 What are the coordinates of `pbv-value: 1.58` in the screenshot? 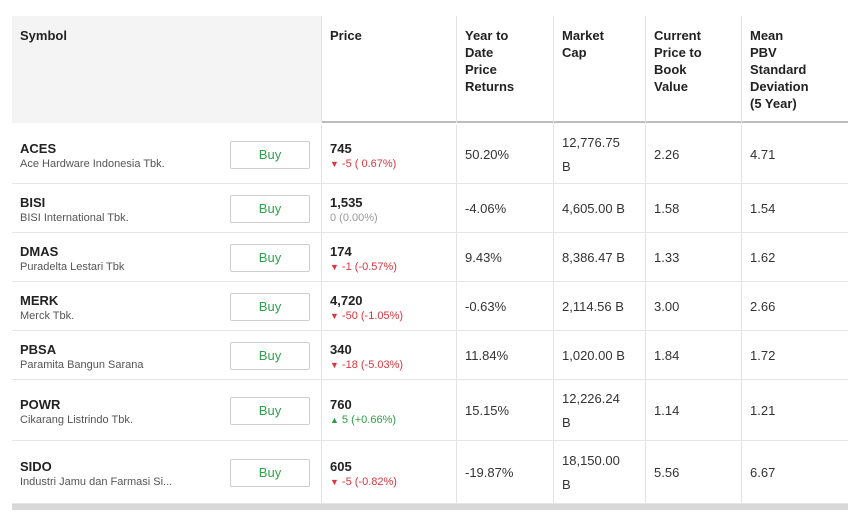 It's located at (667, 208).